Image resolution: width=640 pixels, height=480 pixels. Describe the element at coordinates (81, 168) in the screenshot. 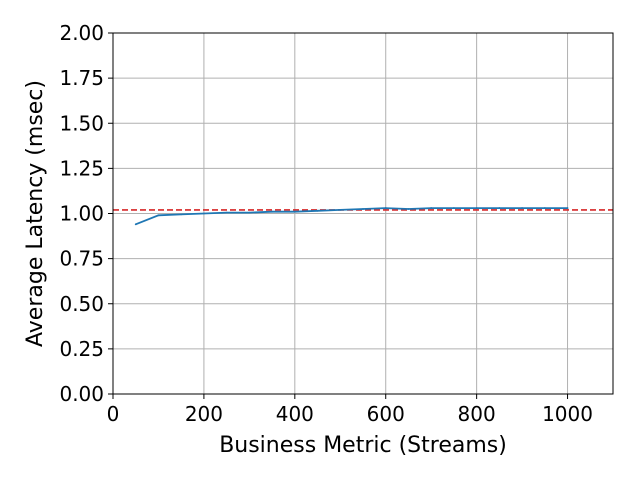

I see `y-tick-label: 1.25` at that location.